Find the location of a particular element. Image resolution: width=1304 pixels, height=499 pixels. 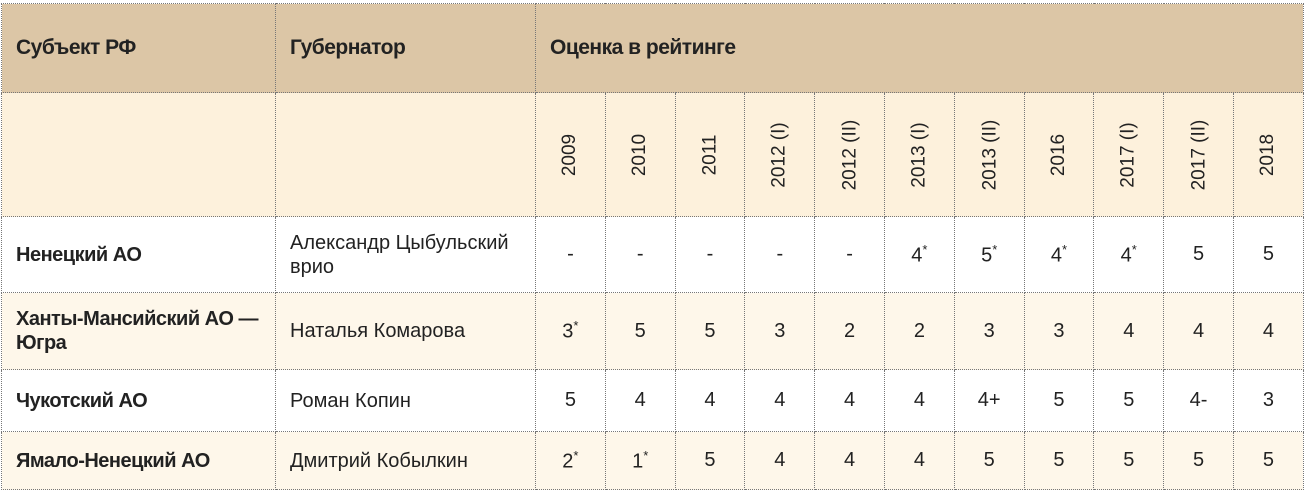

governor-cell: Наталья Комарова is located at coordinates (405, 331).